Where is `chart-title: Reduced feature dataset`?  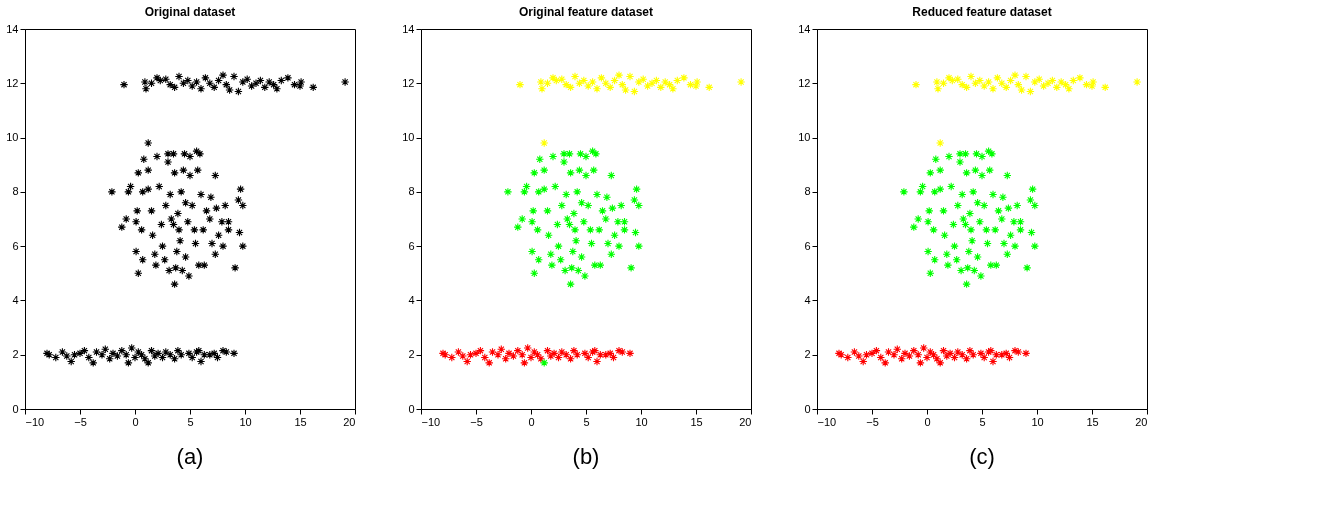
chart-title: Reduced feature dataset is located at coordinates (982, 12).